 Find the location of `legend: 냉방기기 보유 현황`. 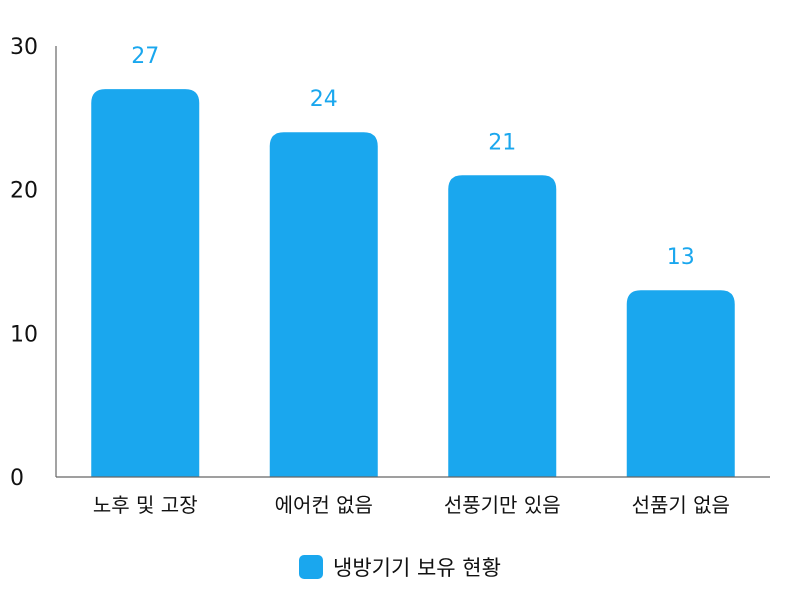

legend: 냉방기기 보유 현황 is located at coordinates (400, 567).